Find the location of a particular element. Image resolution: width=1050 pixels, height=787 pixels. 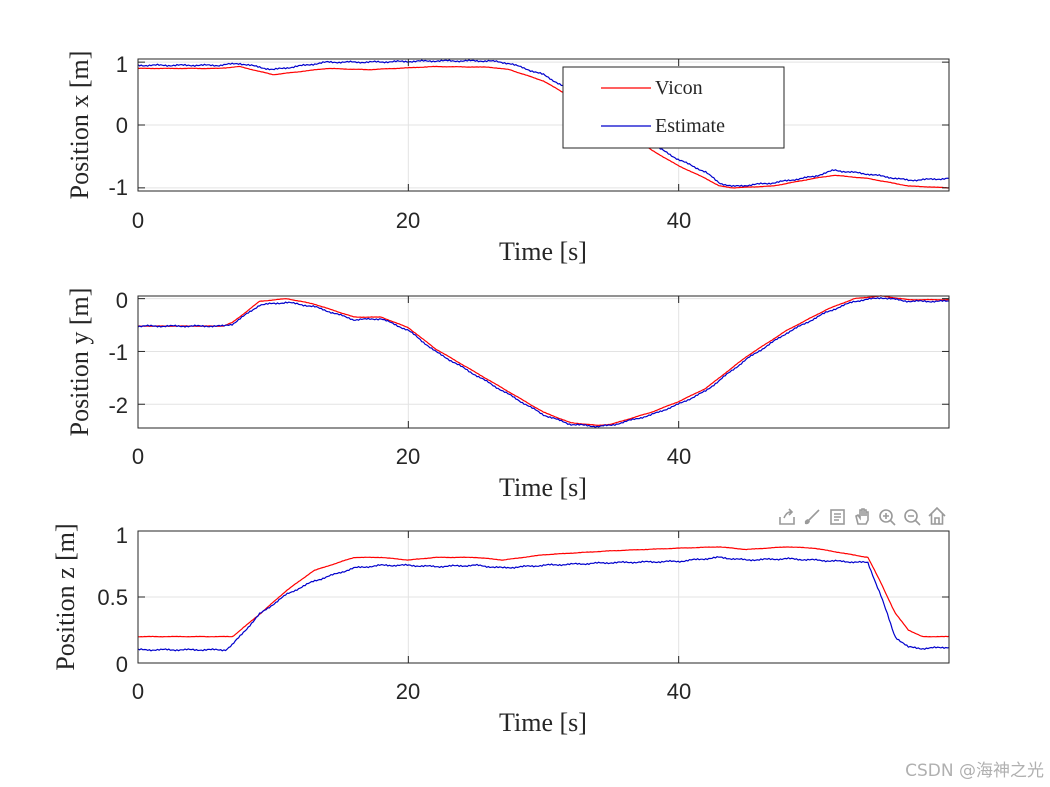

plot-area is located at coordinates (543, 362).